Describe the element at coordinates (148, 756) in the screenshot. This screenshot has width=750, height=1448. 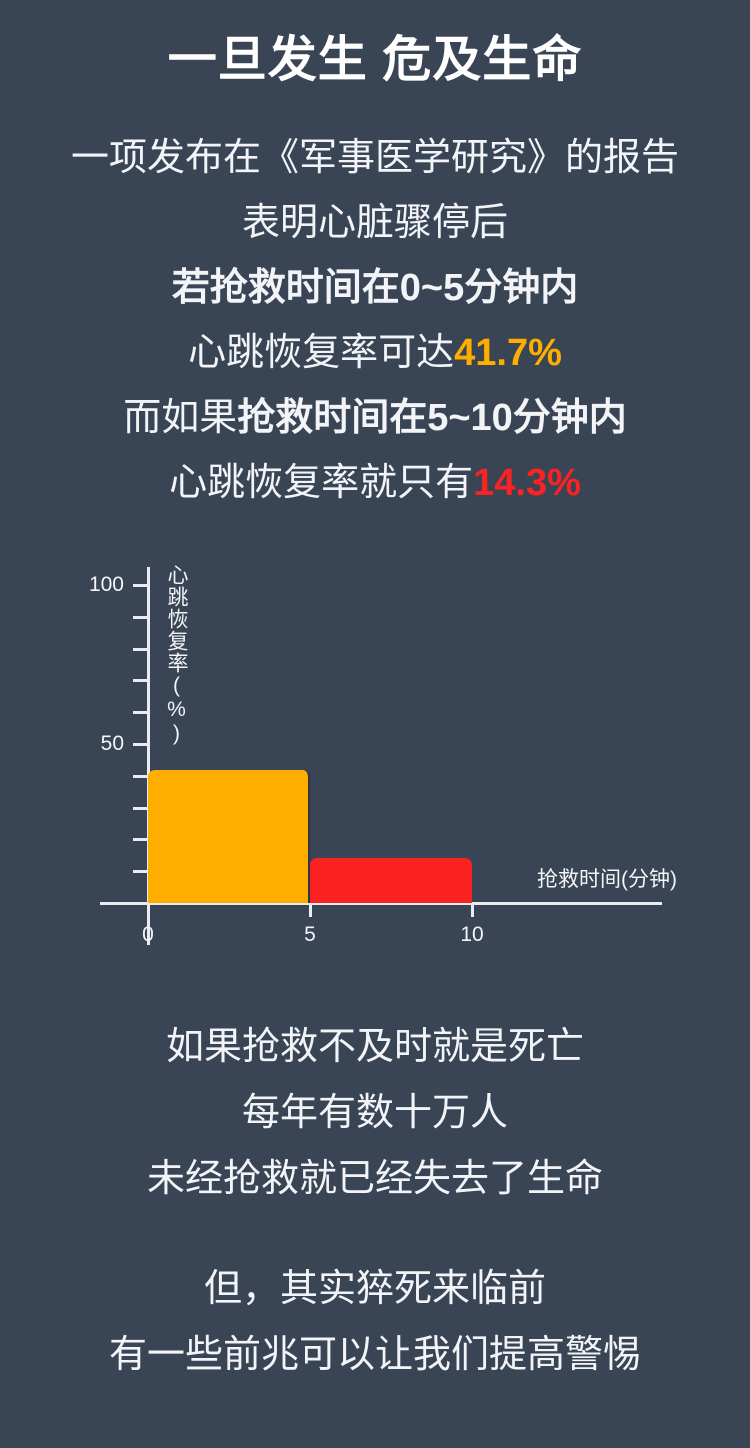
I see `y-axis-line` at that location.